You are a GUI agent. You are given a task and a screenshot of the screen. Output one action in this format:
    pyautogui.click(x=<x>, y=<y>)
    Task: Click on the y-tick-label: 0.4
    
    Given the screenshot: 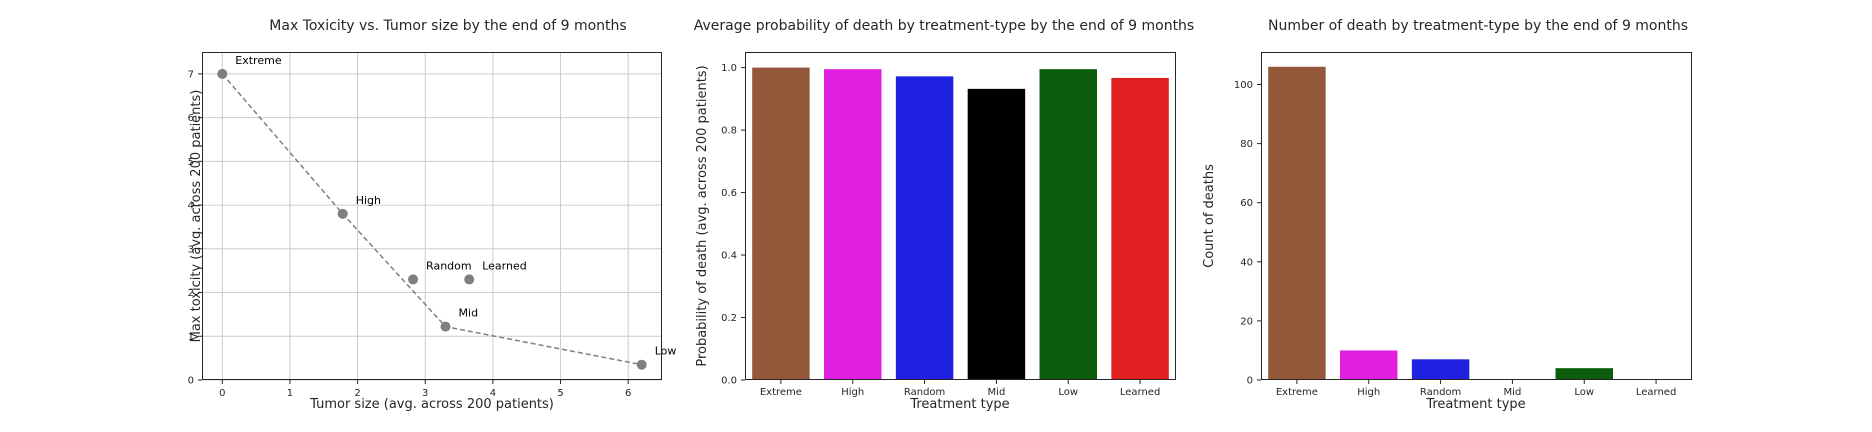 What is the action you would take?
    pyautogui.click(x=729, y=256)
    